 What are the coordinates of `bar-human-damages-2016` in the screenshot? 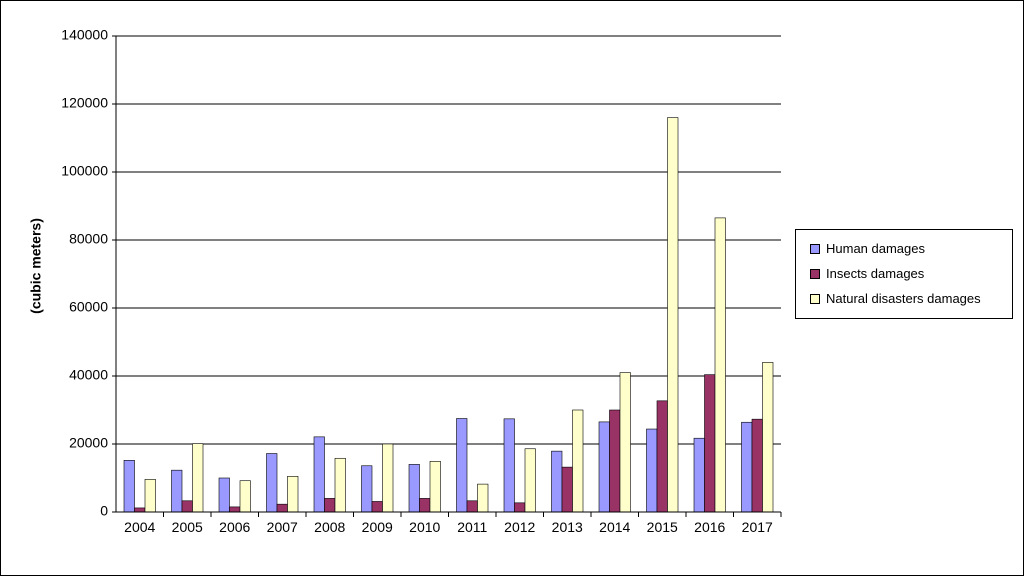 It's located at (699, 475).